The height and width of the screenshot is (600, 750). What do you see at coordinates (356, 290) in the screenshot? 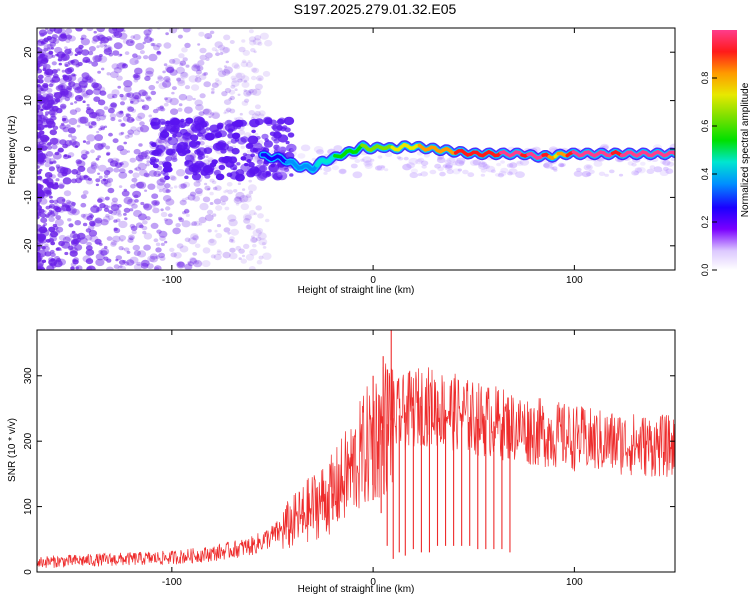
I see `spectrogram-x-label: Height of straight line (km)` at bounding box center [356, 290].